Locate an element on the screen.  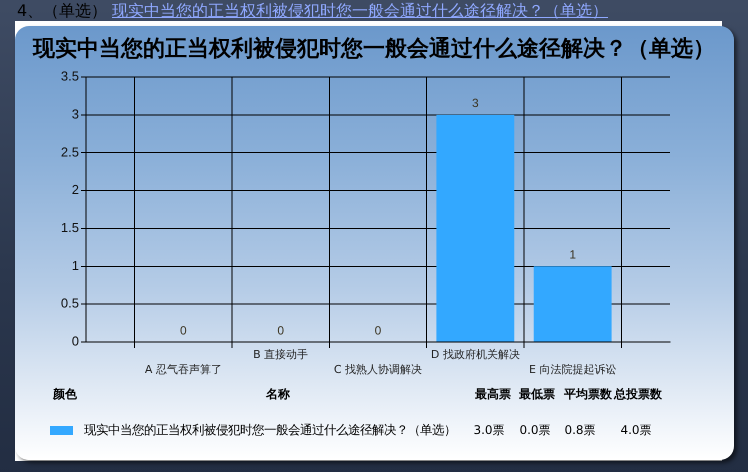
text: 0.0票 is located at coordinates (535, 430).